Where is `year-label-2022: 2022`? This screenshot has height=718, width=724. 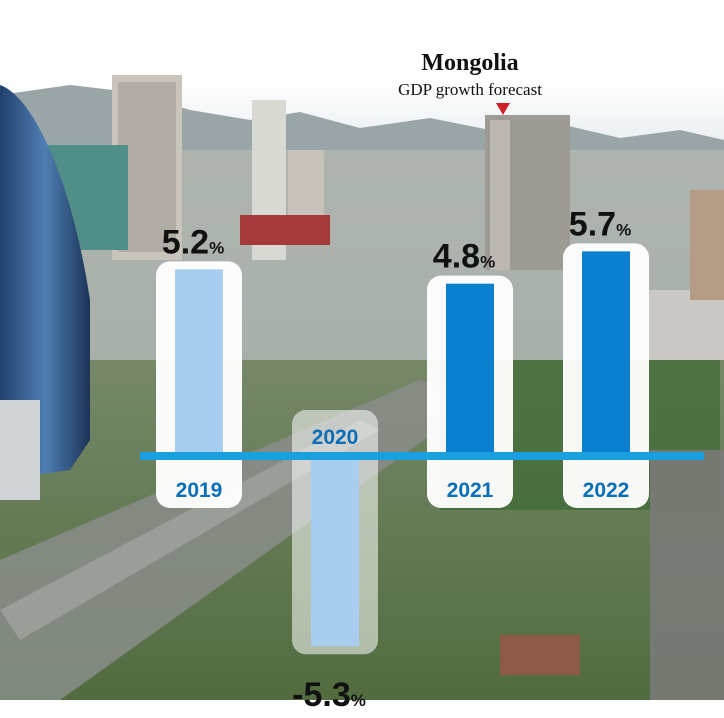
year-label-2022: 2022 is located at coordinates (606, 490).